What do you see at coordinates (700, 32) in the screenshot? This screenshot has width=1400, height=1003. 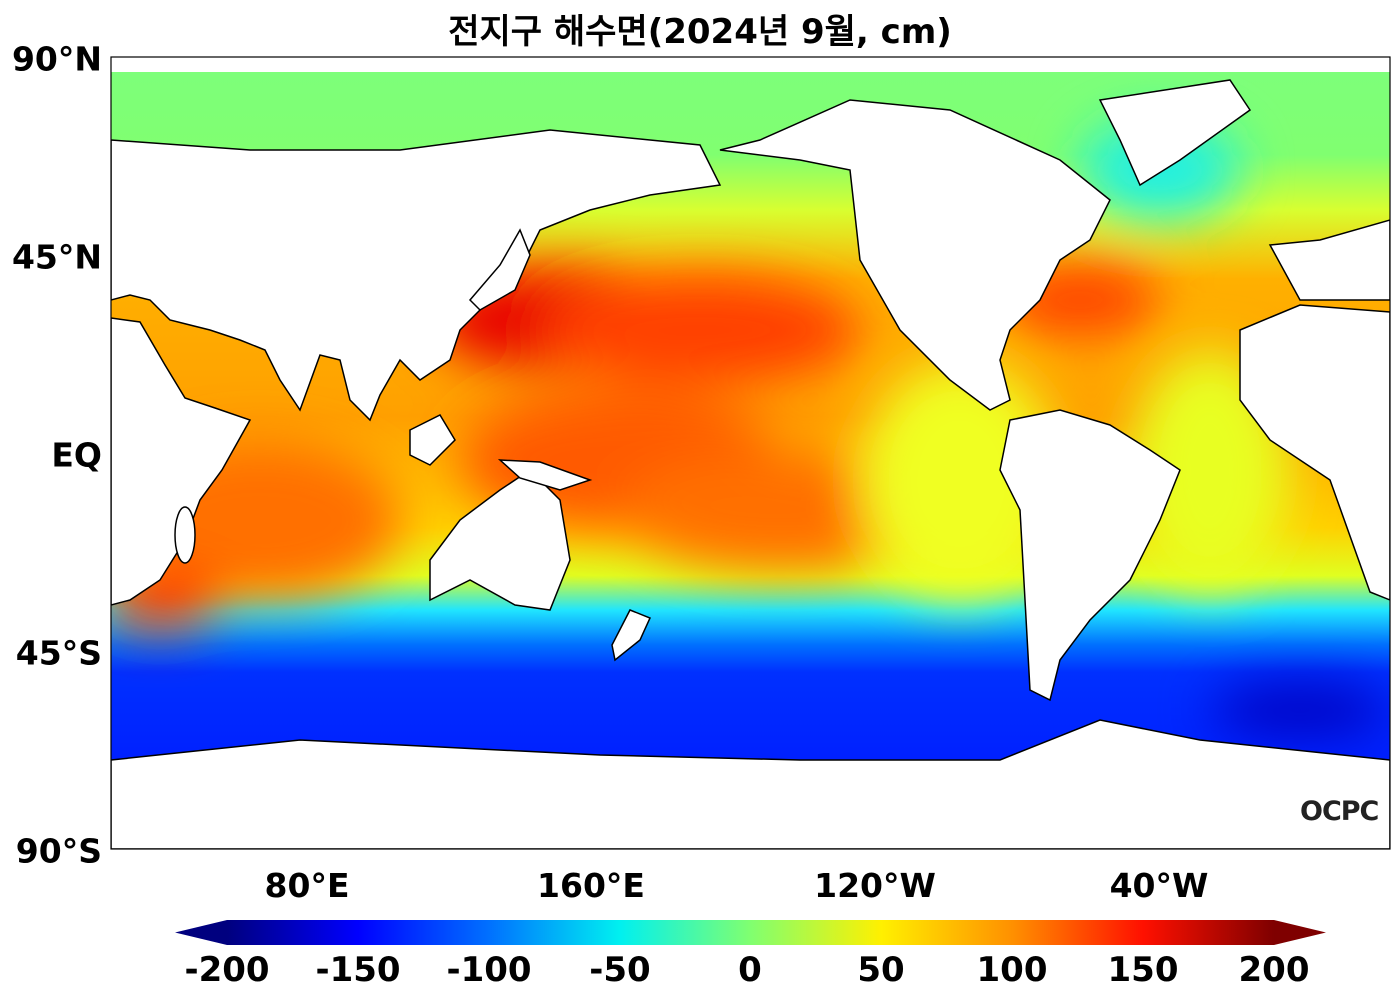 I see `map-title: 전지구 해수면(2024년 9월, cm)` at bounding box center [700, 32].